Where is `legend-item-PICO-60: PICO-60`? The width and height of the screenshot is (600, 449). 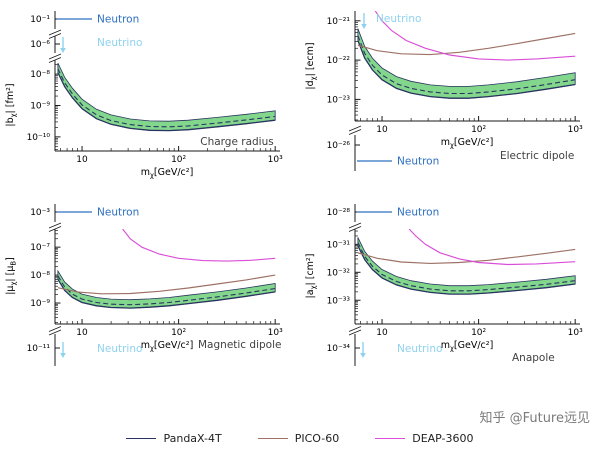
legend-item-PICO-60: PICO-60 is located at coordinates (298, 438).